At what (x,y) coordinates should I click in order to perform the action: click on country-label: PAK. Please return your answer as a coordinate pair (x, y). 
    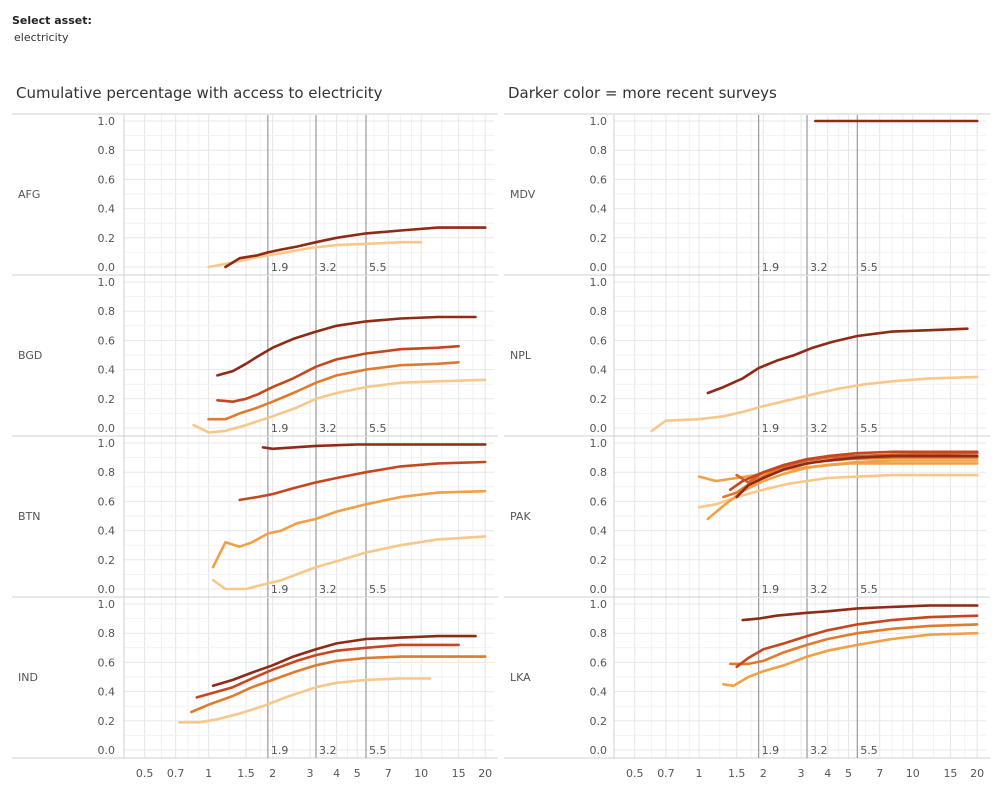
    Looking at the image, I should click on (520, 516).